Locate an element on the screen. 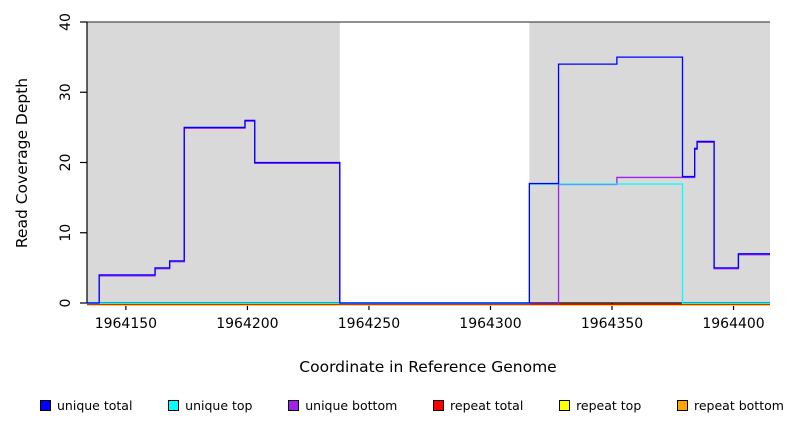 This screenshot has height=432, width=792. legend-label-unique-bottom: unique bottom is located at coordinates (351, 405).